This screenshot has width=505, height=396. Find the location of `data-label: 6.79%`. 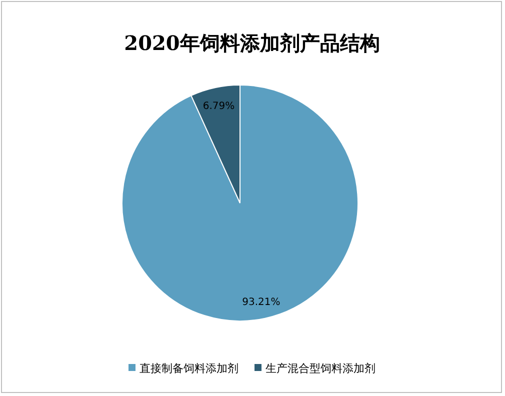

data-label: 6.79% is located at coordinates (218, 106).